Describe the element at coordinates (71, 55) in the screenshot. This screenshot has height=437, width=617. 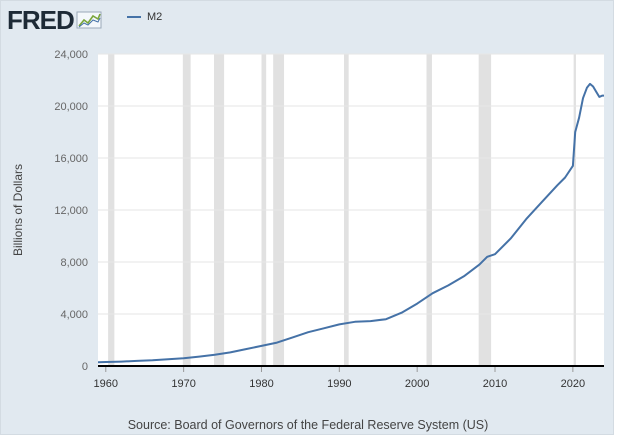
I see `y-tick-label-24000: 24,000` at that location.